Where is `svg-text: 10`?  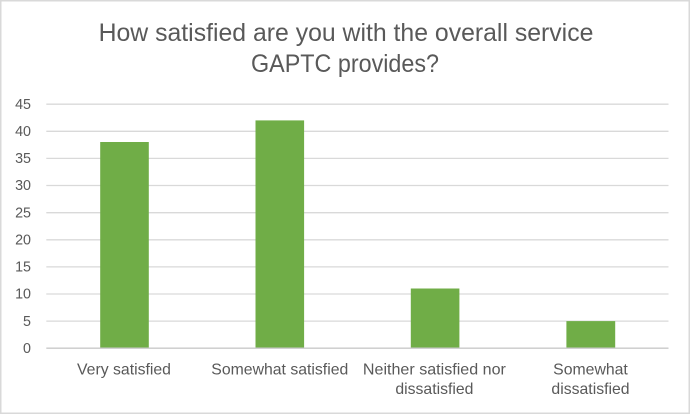
svg-text: 10 is located at coordinates (23, 295).